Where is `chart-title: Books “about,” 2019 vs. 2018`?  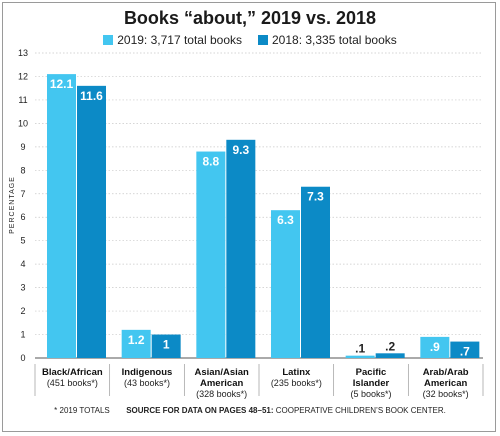 chart-title: Books “about,” 2019 vs. 2018 is located at coordinates (250, 18).